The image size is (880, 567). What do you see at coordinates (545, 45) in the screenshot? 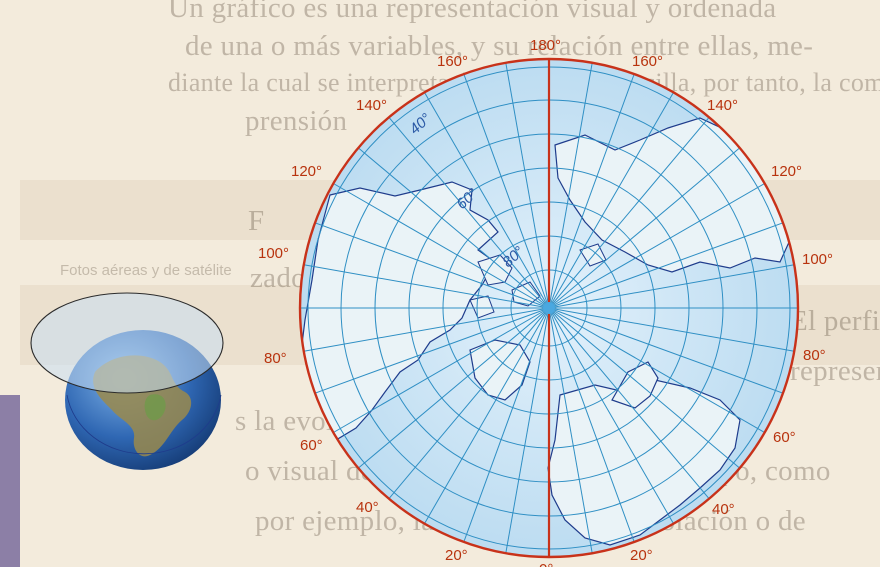
I see `lon-label-180: 180°` at bounding box center [545, 45].